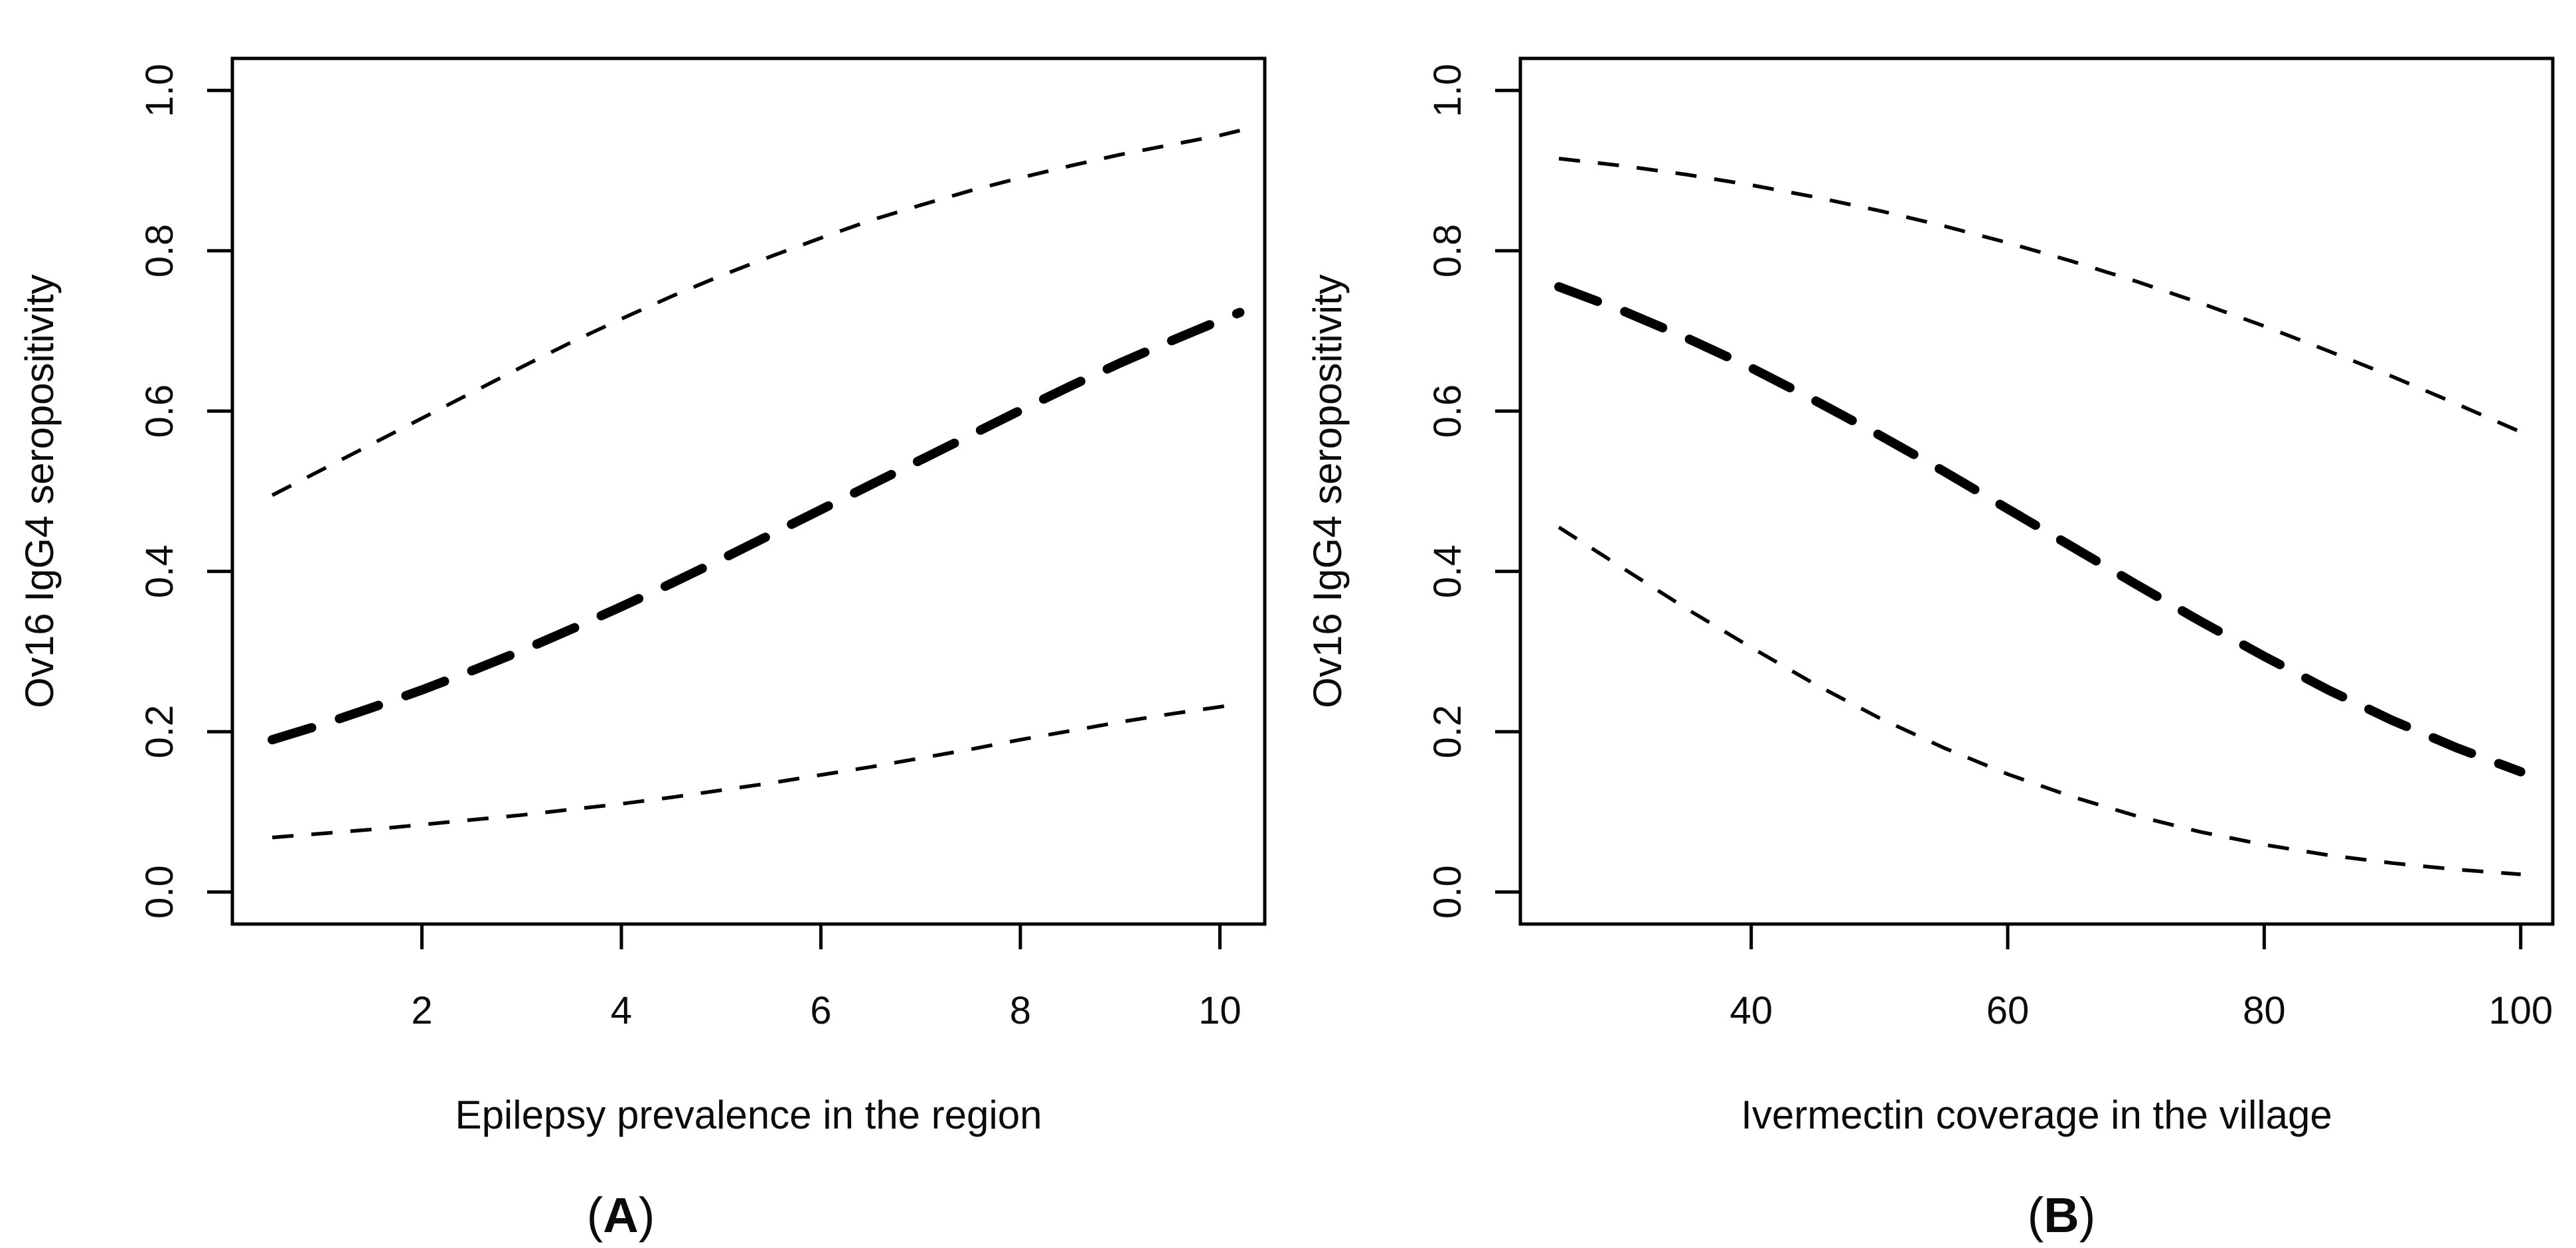 The image size is (2576, 1248). I want to click on panel-caption: (A), so click(621, 1215).